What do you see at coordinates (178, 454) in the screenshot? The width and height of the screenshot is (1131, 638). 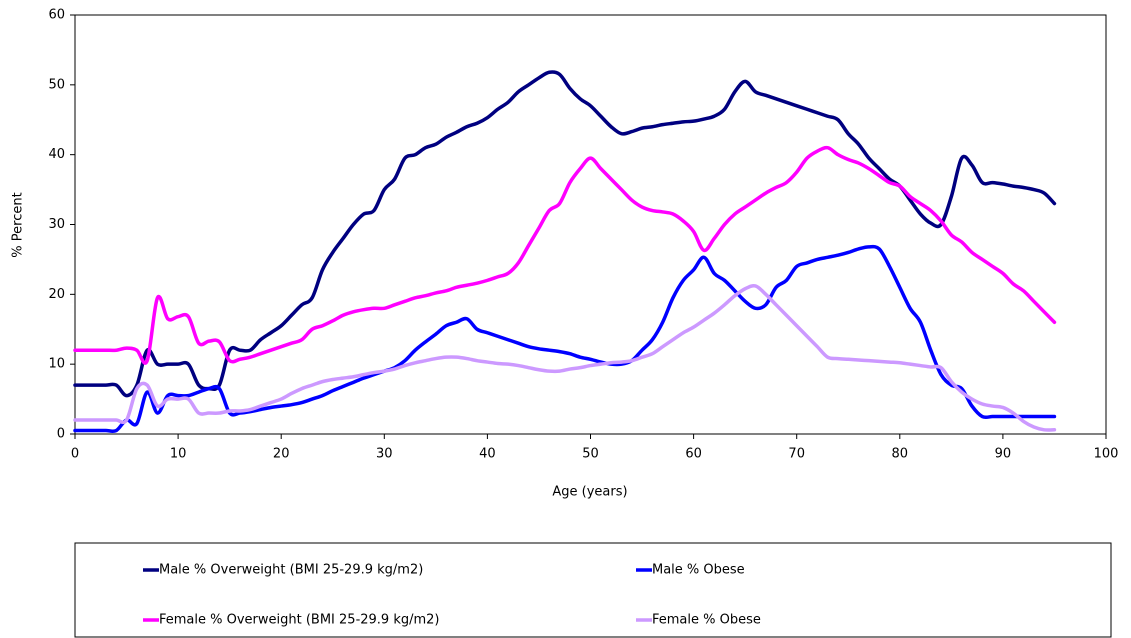 I see `x-tick-label: 10` at bounding box center [178, 454].